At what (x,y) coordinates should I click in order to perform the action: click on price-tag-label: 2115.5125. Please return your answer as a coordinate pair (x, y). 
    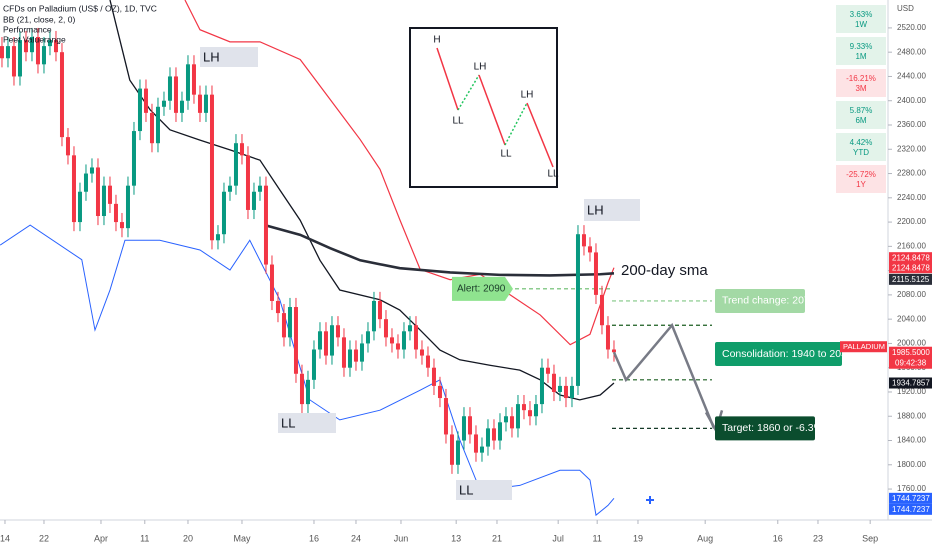
    Looking at the image, I should click on (911, 279).